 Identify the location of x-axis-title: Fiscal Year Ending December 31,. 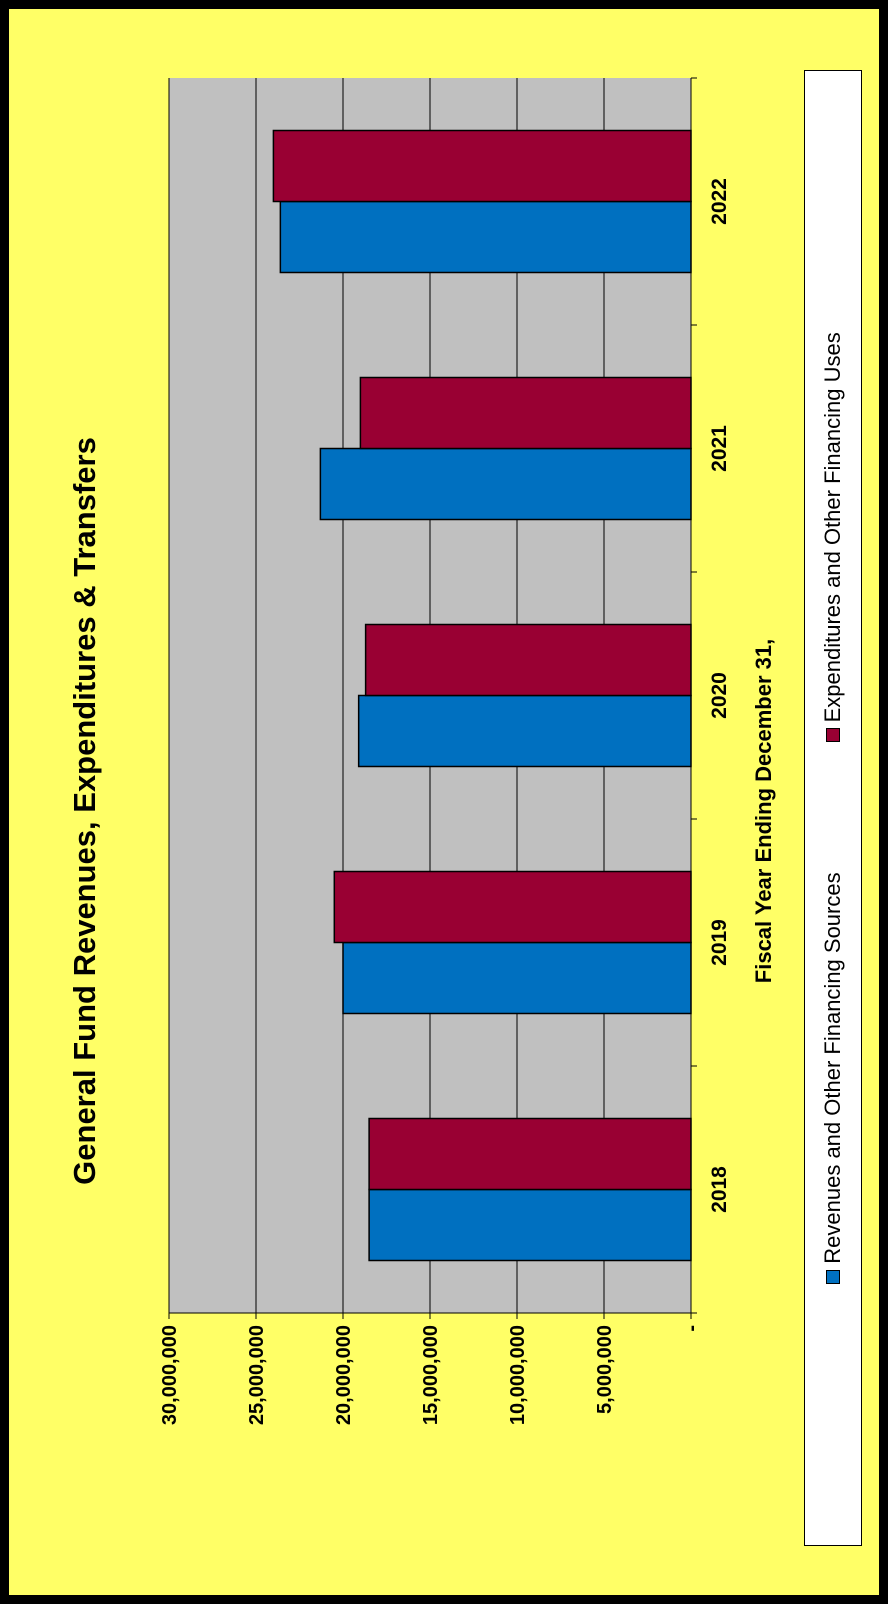
(763, 811).